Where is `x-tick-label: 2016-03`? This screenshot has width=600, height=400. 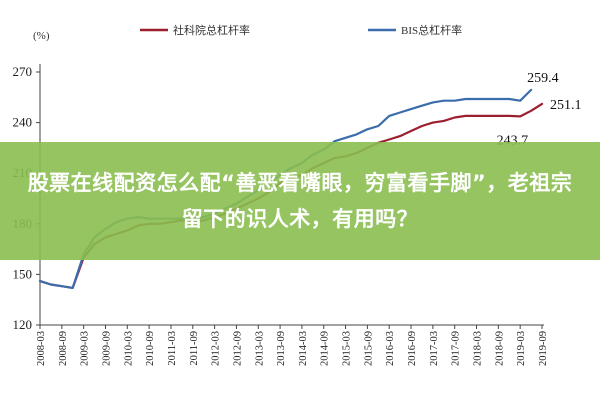
x-tick-label: 2016-03 is located at coordinates (390, 348).